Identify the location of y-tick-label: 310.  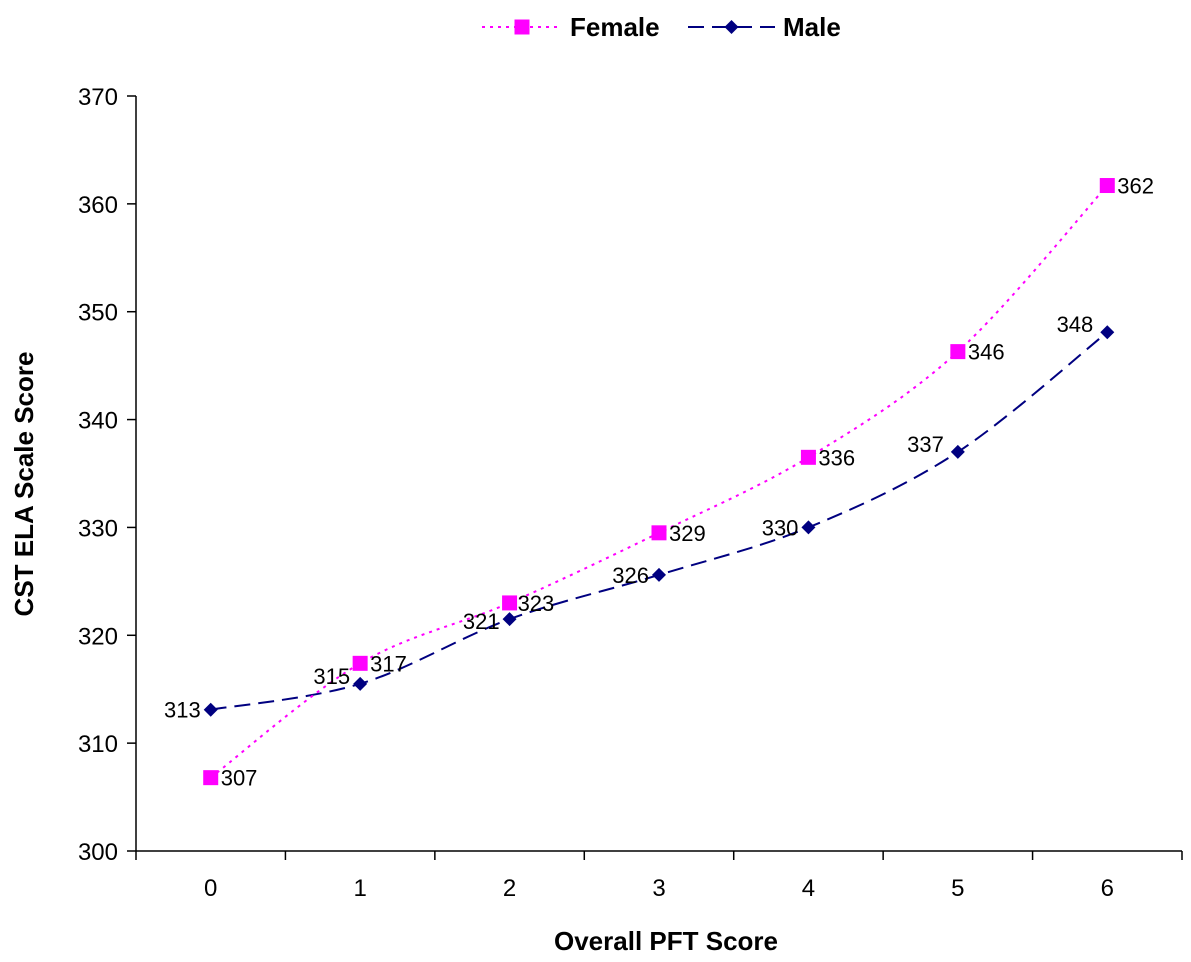
(98, 744).